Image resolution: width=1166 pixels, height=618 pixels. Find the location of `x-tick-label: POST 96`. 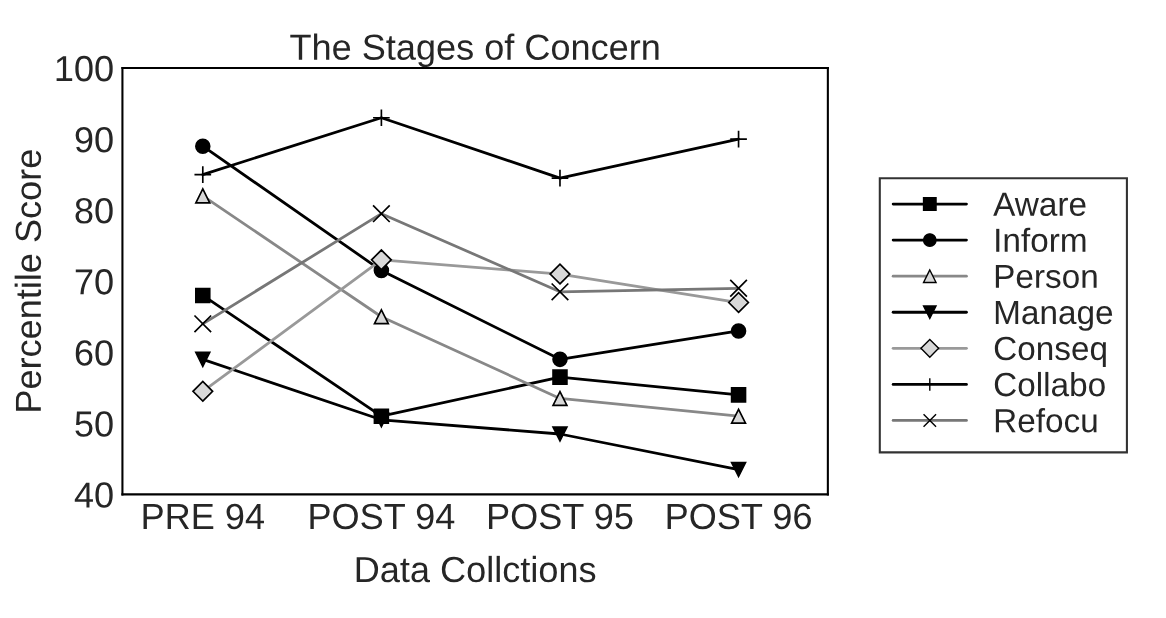

x-tick-label: POST 96 is located at coordinates (739, 516).